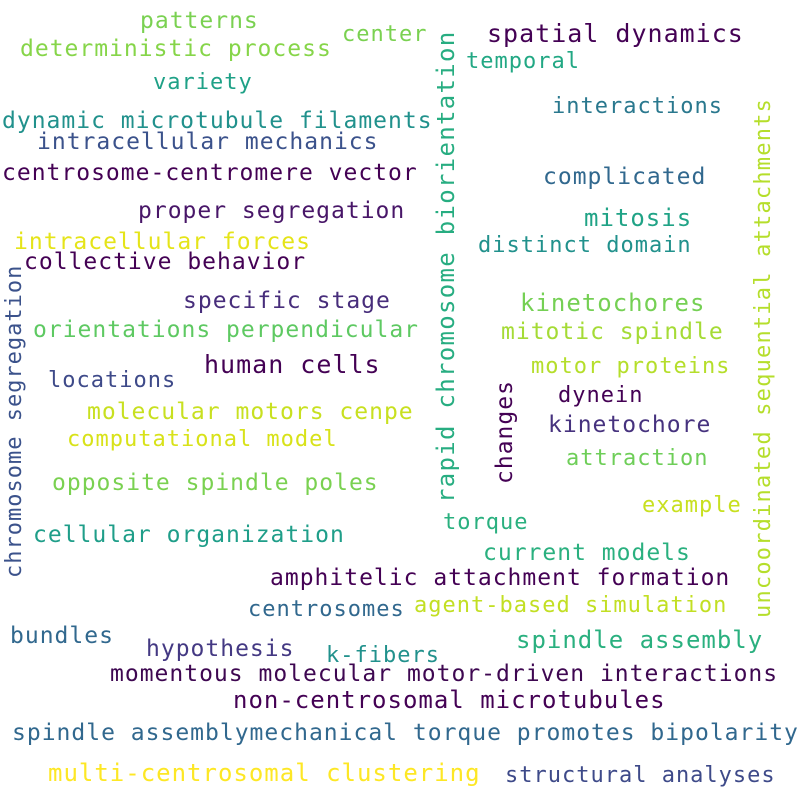  Describe the element at coordinates (638, 218) in the screenshot. I see `word-mitosis: mitosis` at that location.